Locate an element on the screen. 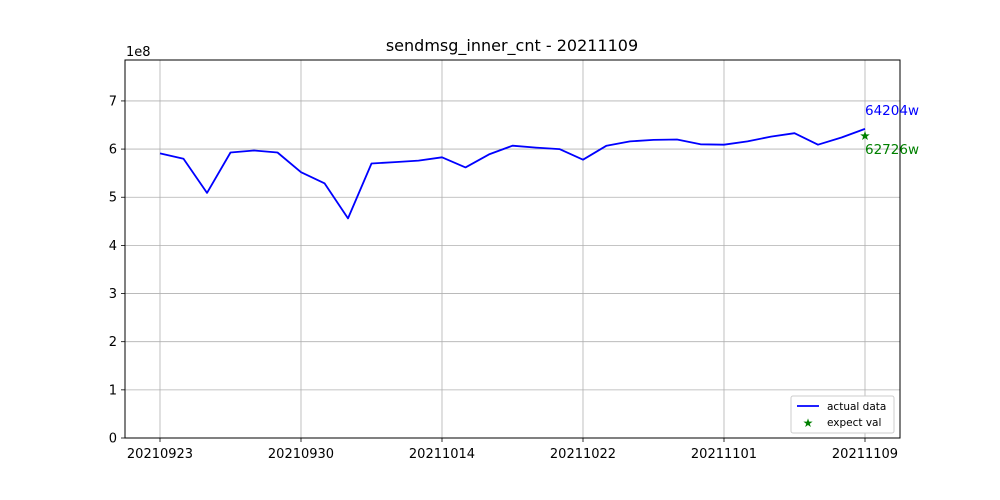 This screenshot has width=1000, height=500. y-offset-label: 1e8 is located at coordinates (138, 52).